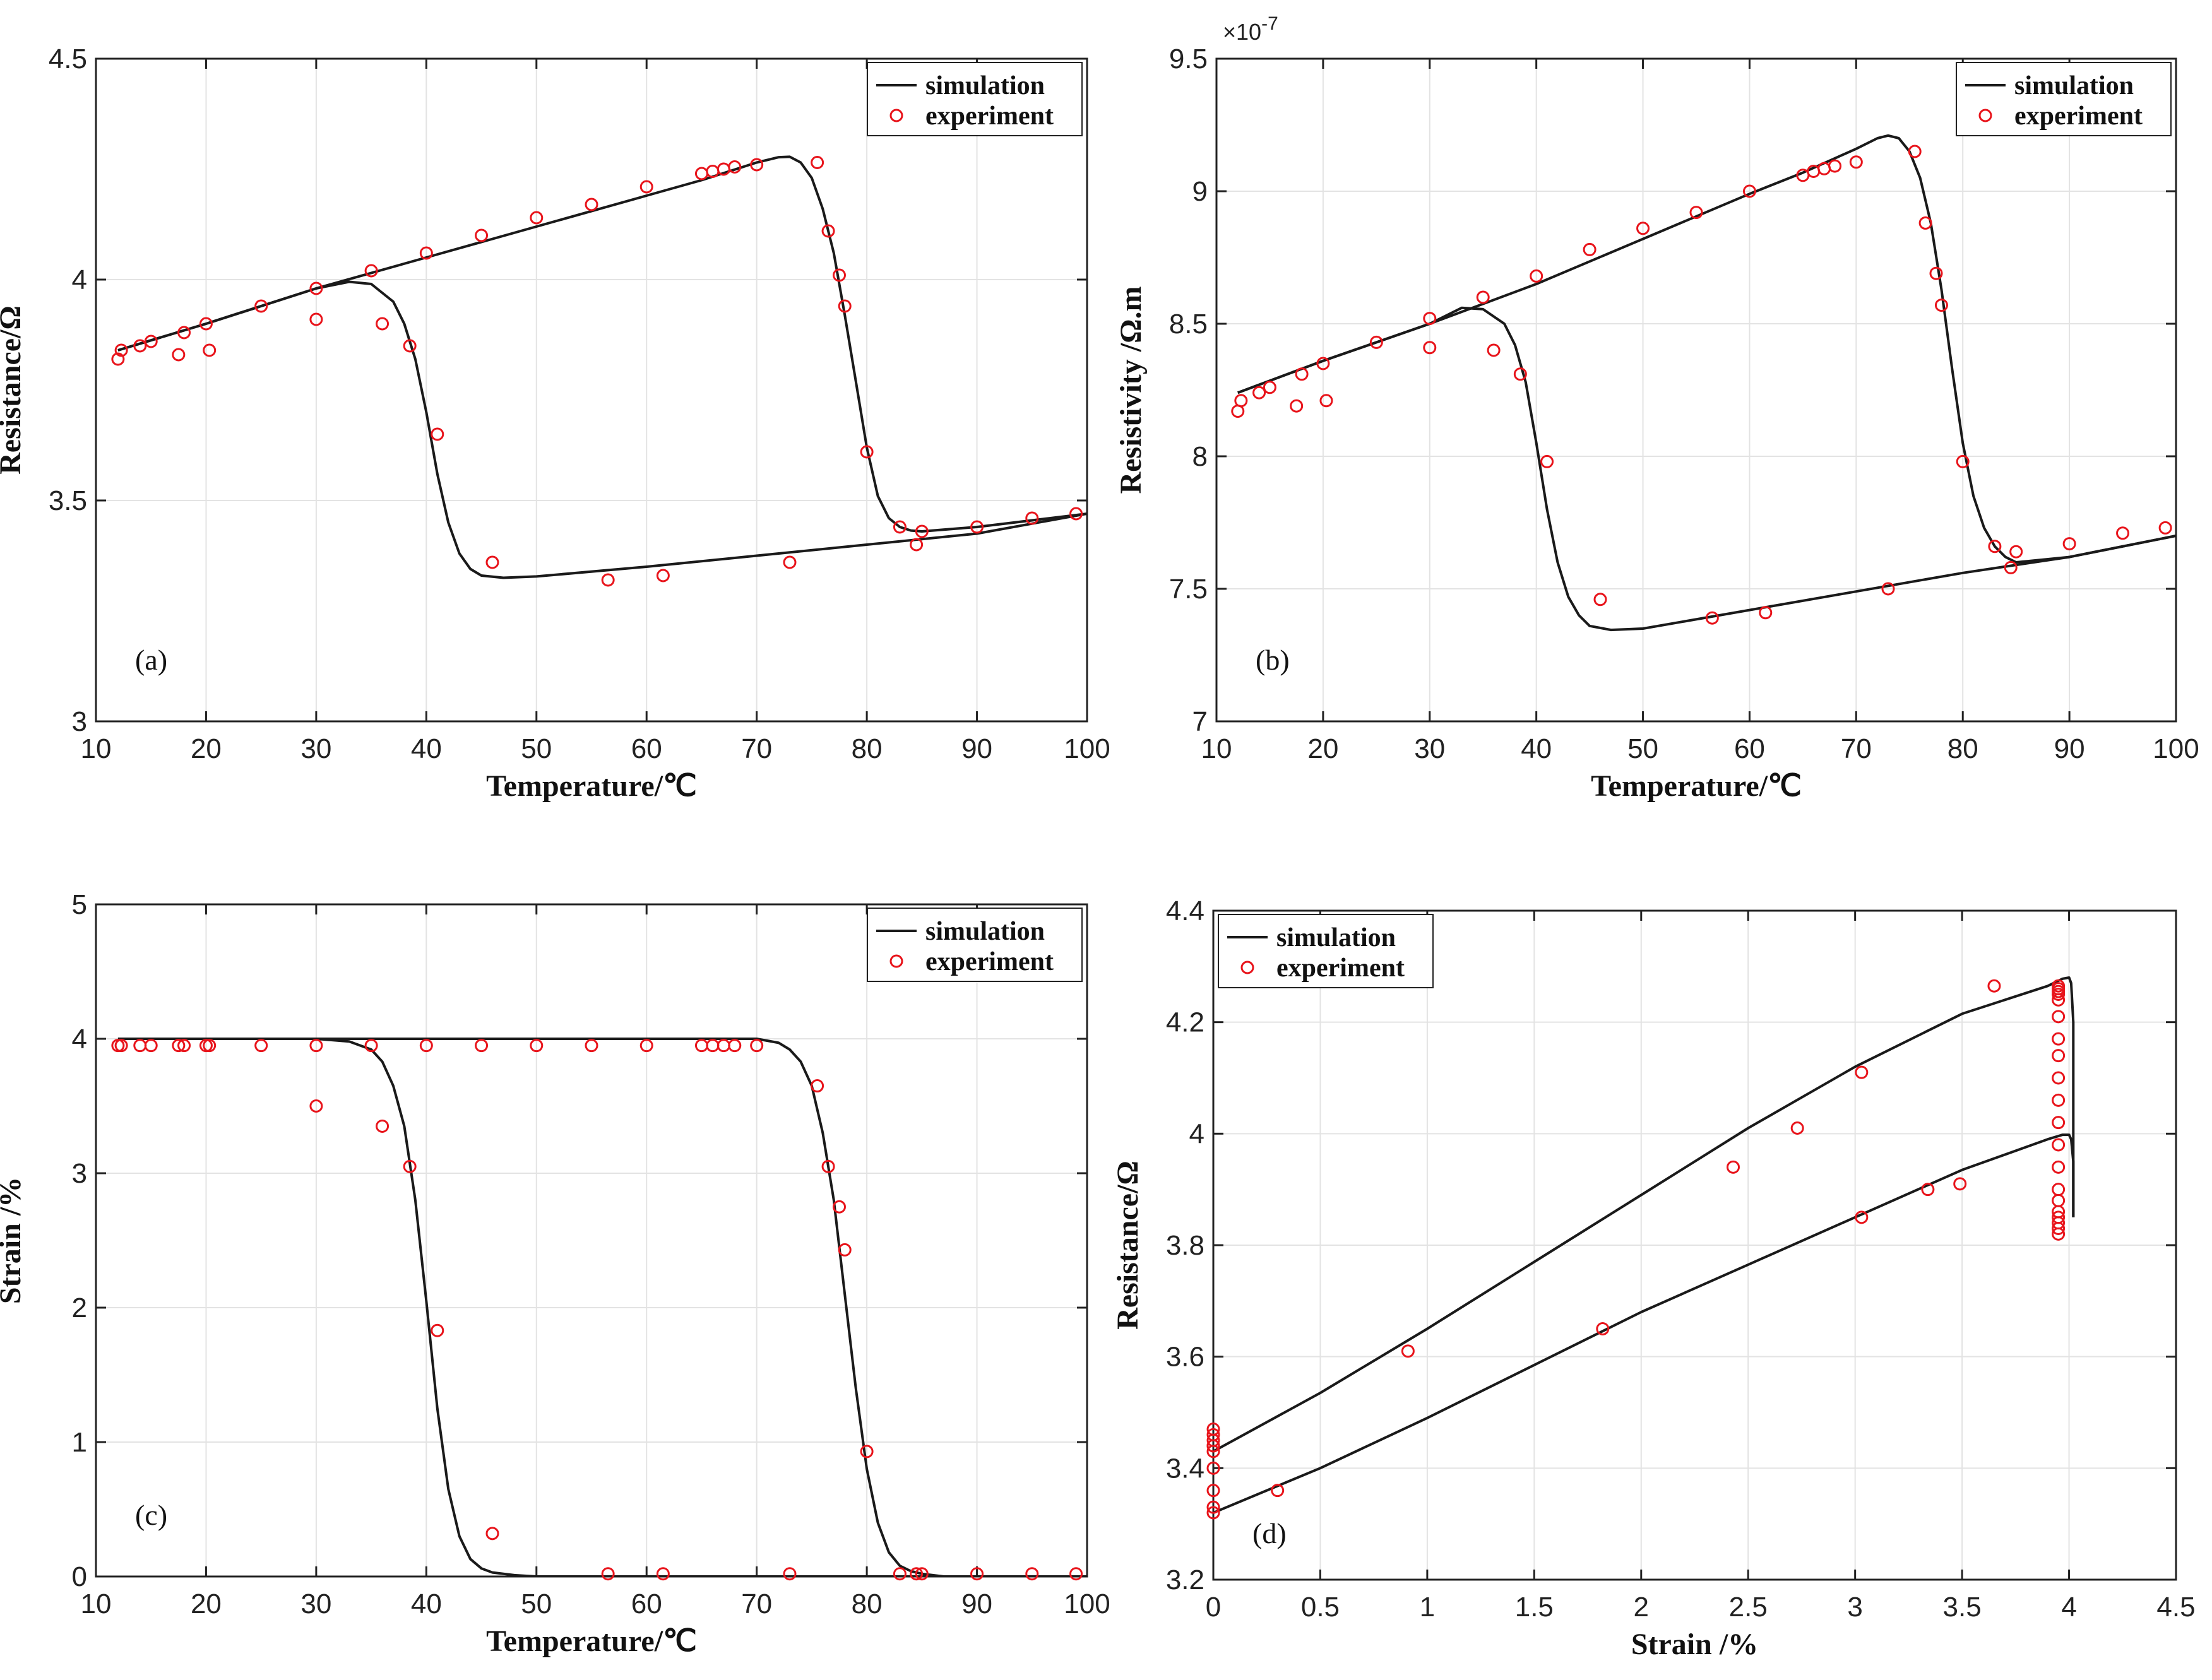  Describe the element at coordinates (151, 660) in the screenshot. I see `panel-tag-label: (a)` at that location.